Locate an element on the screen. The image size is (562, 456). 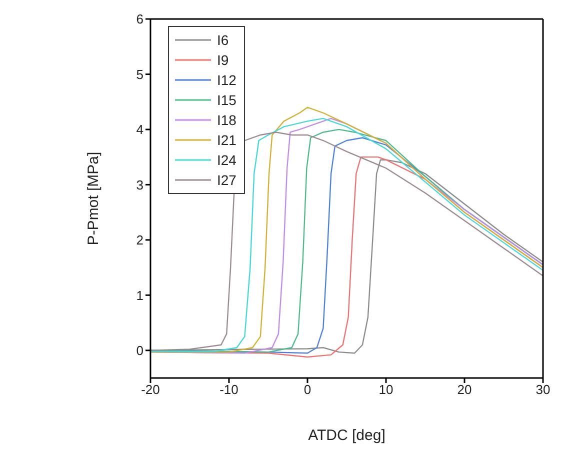
x-tick-label: -10 is located at coordinates (229, 390).